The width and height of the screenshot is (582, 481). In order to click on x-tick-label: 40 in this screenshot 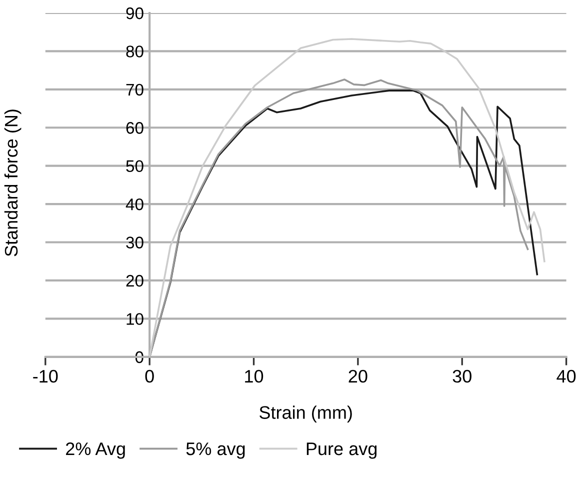, I will do `click(566, 376)`.